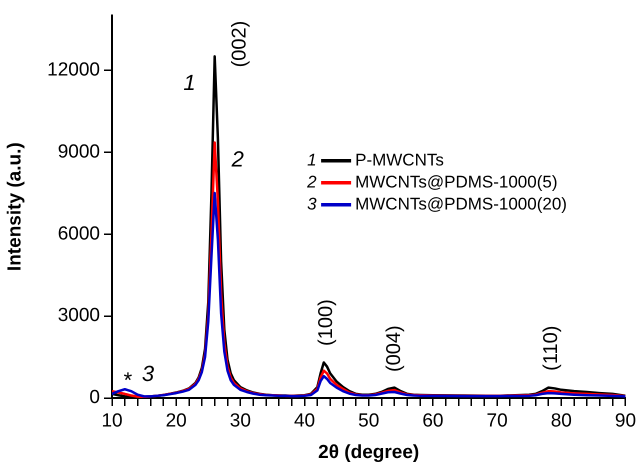 This screenshot has height=468, width=640. I want to click on annotation: (004), so click(393, 348).